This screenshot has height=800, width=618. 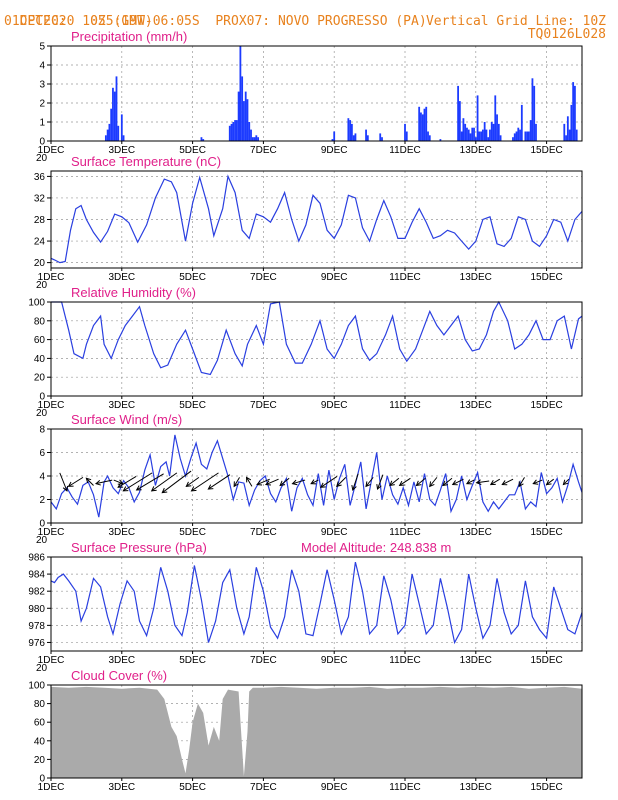 I want to click on y-tick-label: 28, so click(x=40, y=220).